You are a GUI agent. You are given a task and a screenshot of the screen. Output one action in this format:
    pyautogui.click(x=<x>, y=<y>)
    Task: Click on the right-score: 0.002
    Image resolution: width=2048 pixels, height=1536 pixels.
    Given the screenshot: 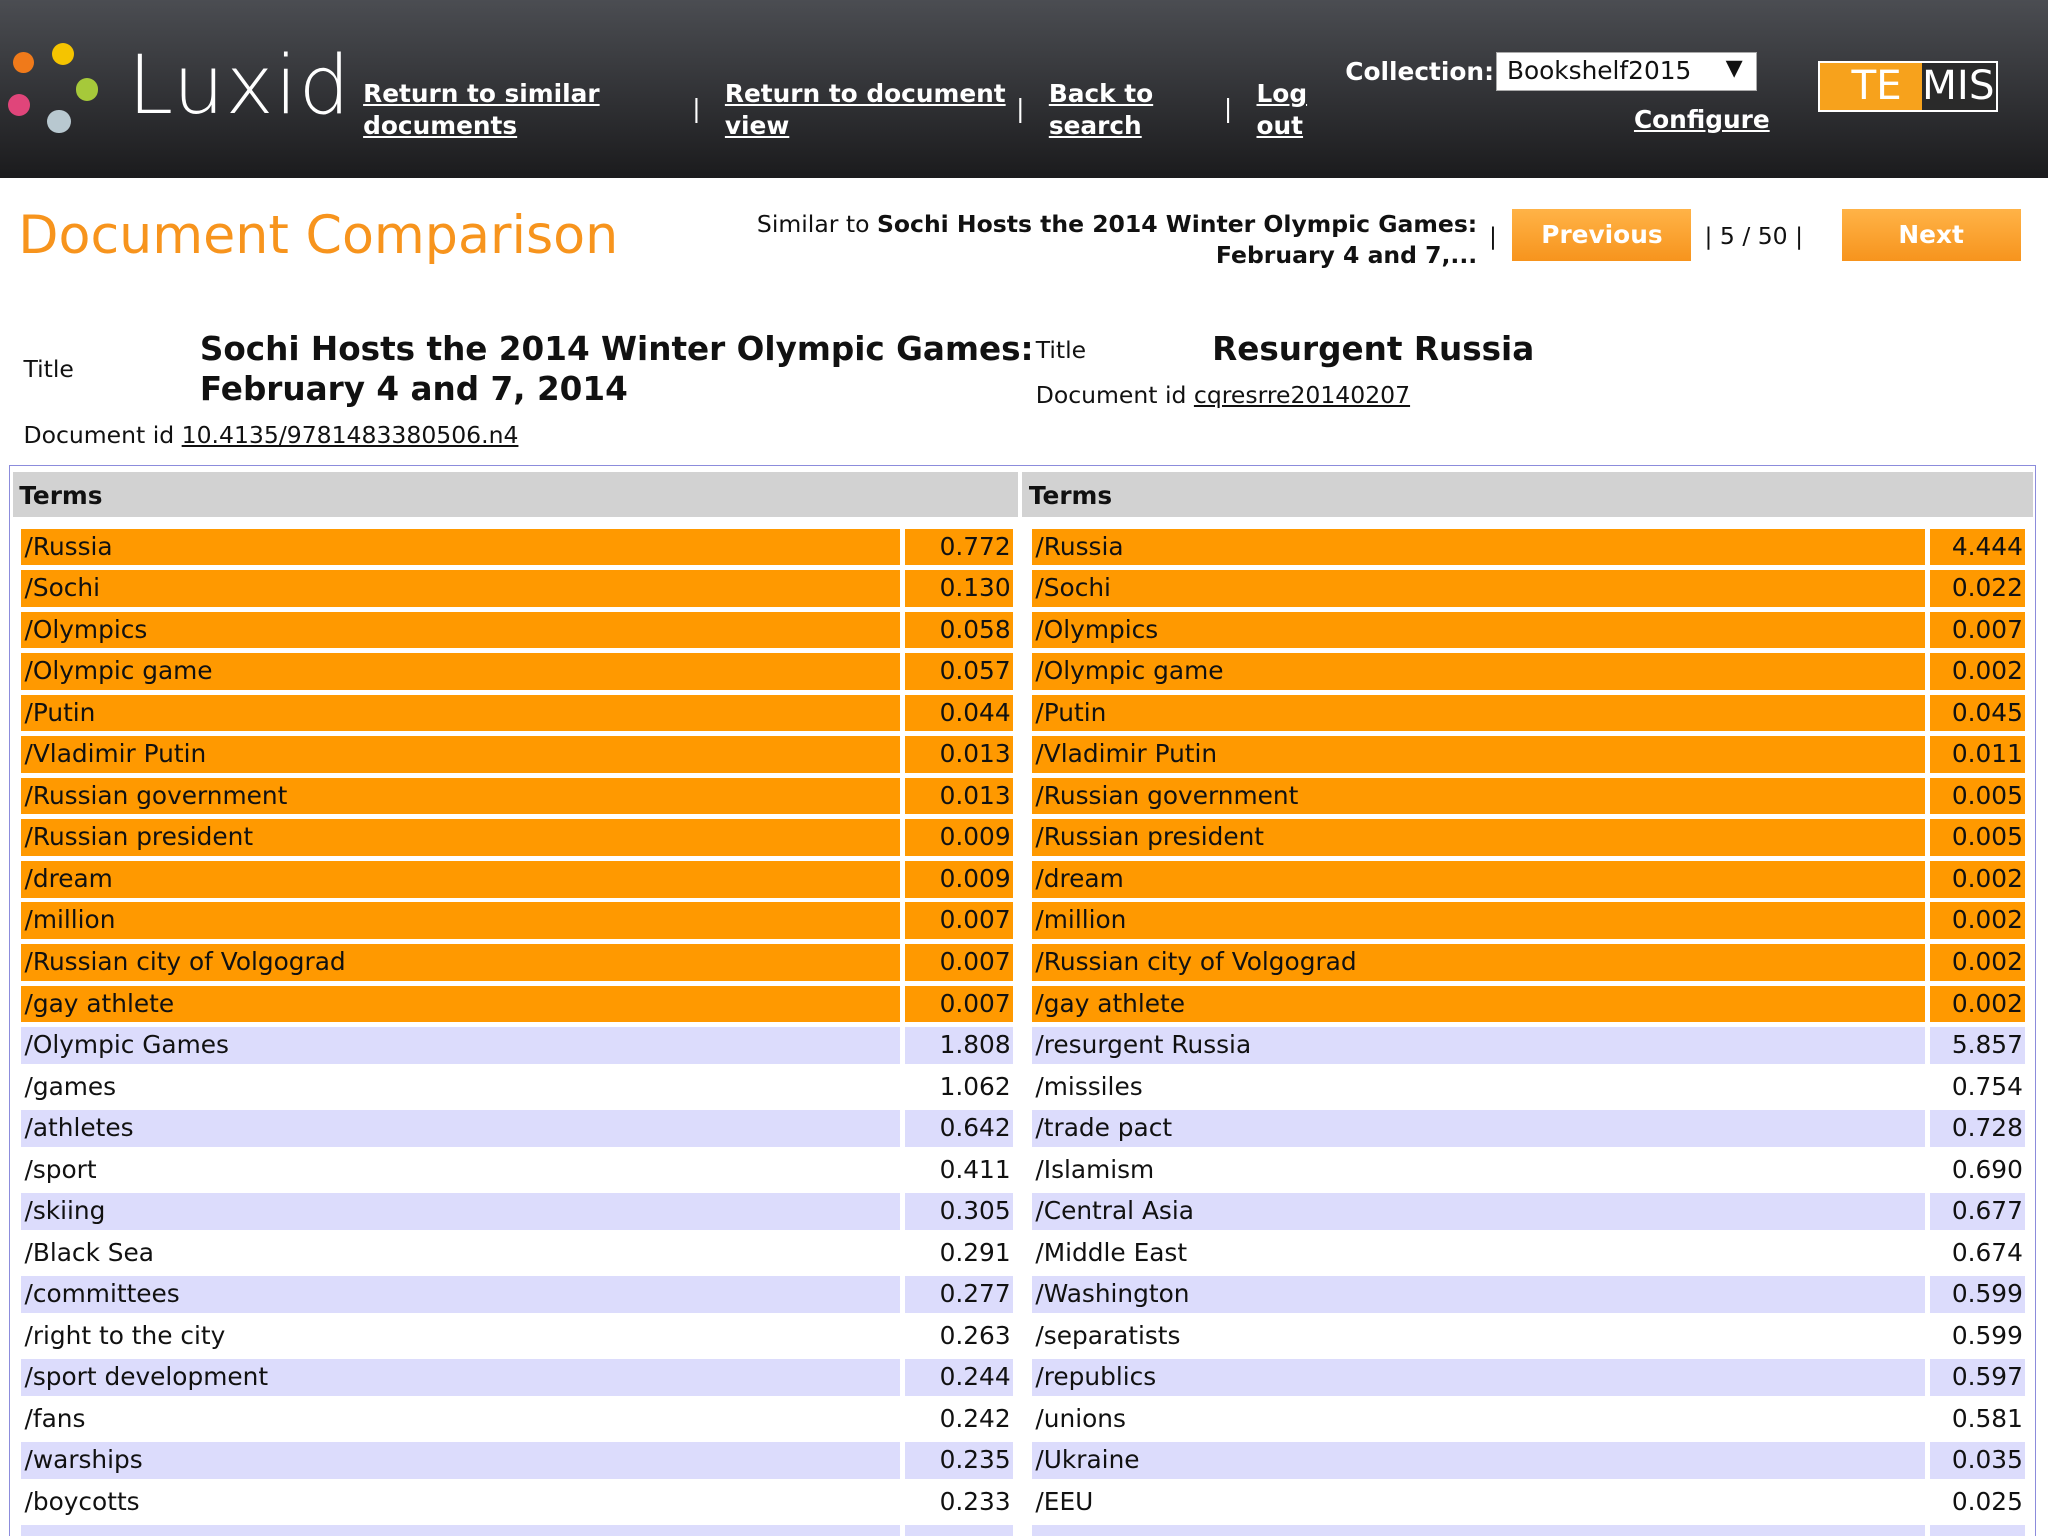 What is the action you would take?
    pyautogui.click(x=1978, y=671)
    